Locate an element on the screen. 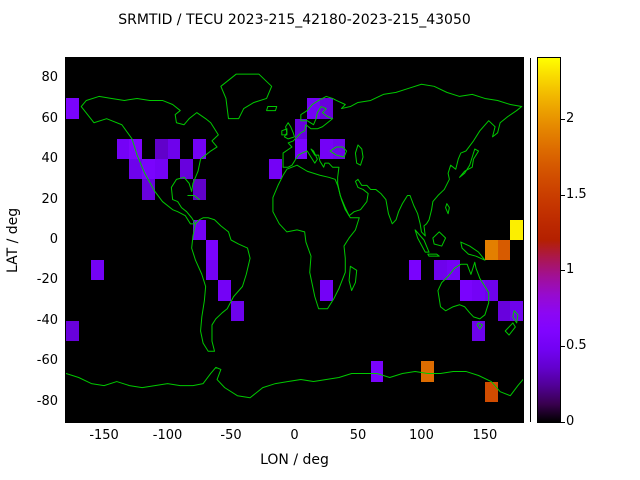  colorbar-tick-label: 0.5 is located at coordinates (576, 346).